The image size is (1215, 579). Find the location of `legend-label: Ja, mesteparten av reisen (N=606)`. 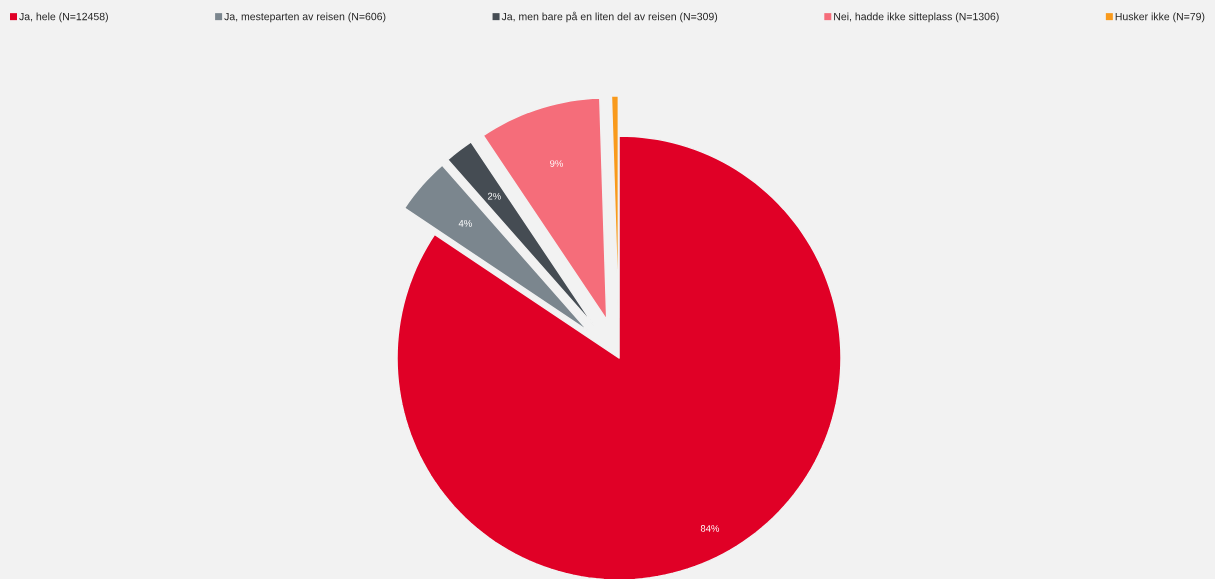

legend-label: Ja, mesteparten av reisen (N=606) is located at coordinates (305, 17).